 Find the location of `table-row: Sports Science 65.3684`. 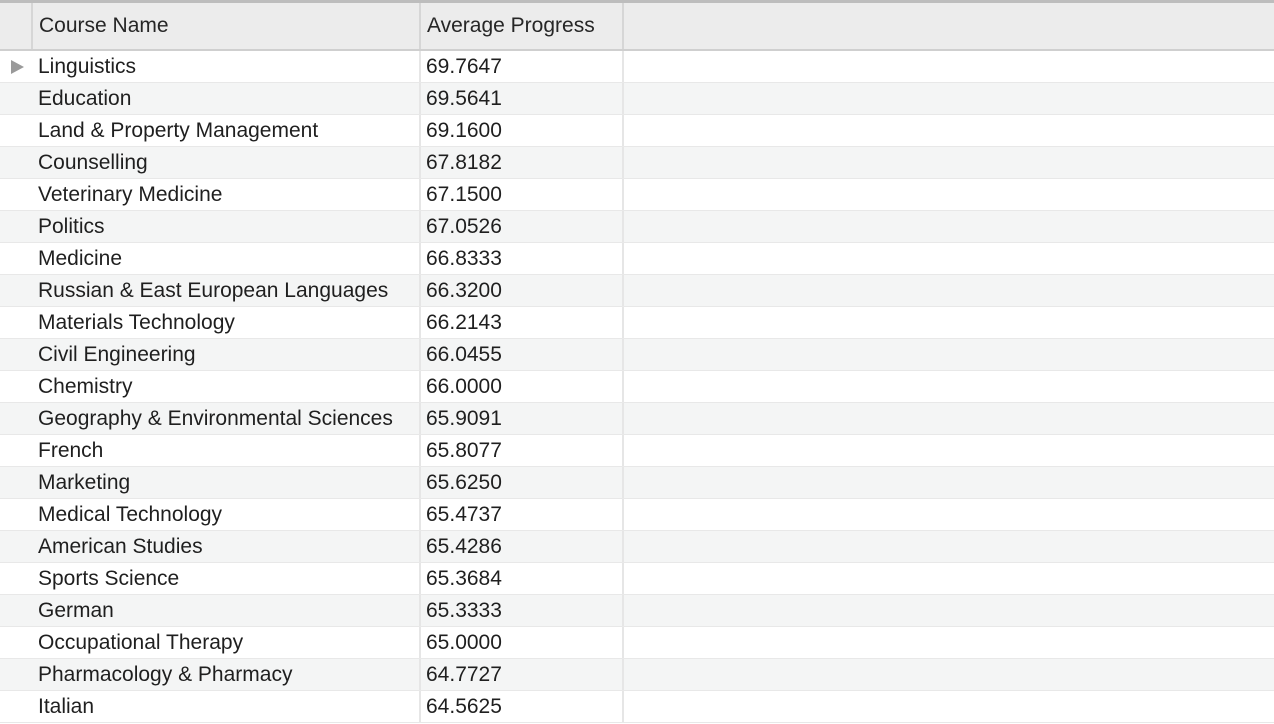

table-row: Sports Science 65.3684 is located at coordinates (637, 579).